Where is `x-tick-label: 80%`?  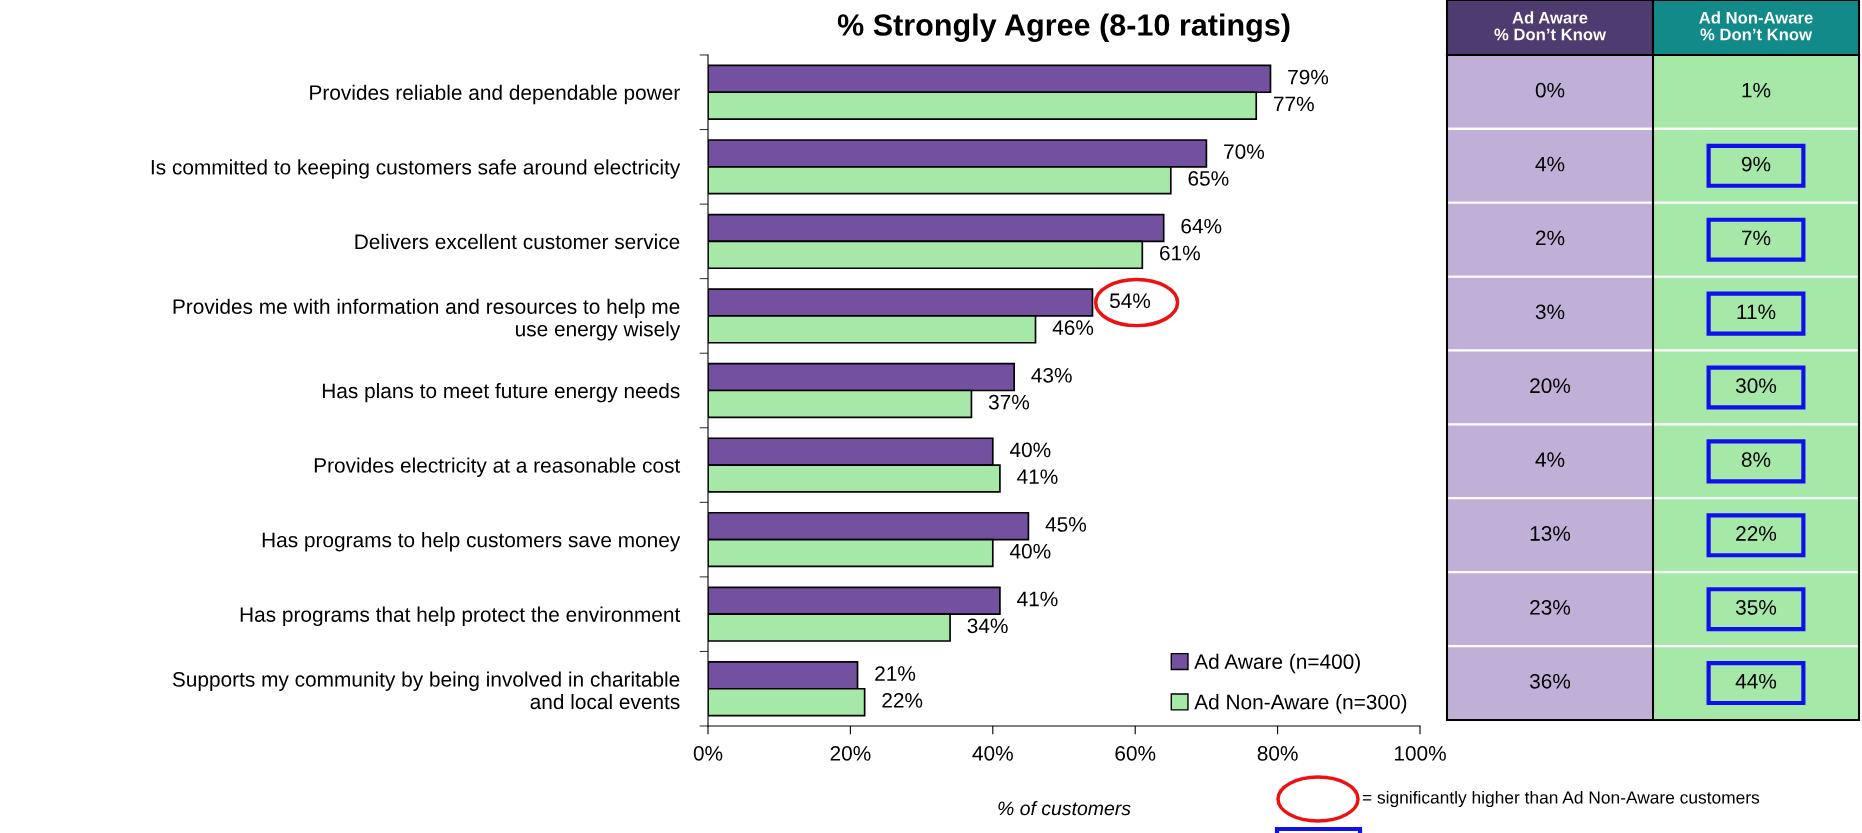
x-tick-label: 80% is located at coordinates (1277, 753).